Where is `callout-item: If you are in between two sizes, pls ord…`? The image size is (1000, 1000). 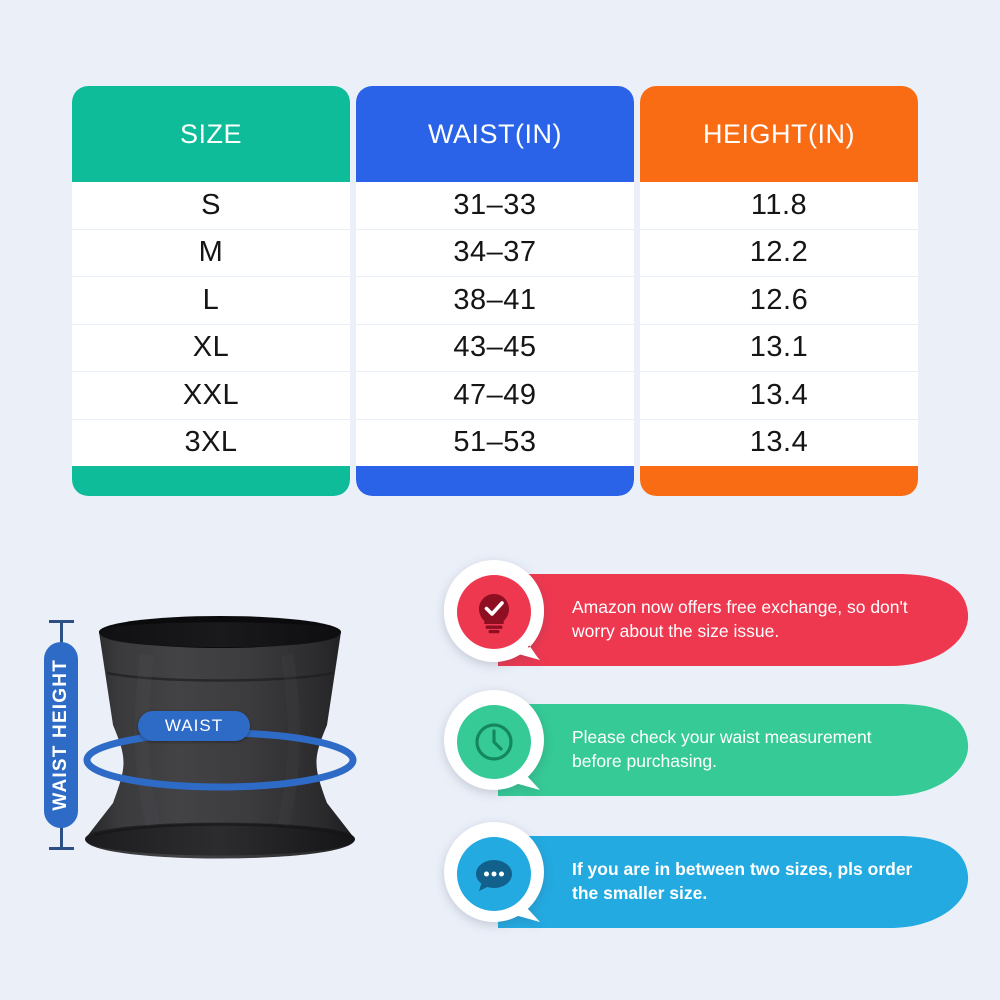 callout-item: If you are in between two sizes, pls ord… is located at coordinates (705, 882).